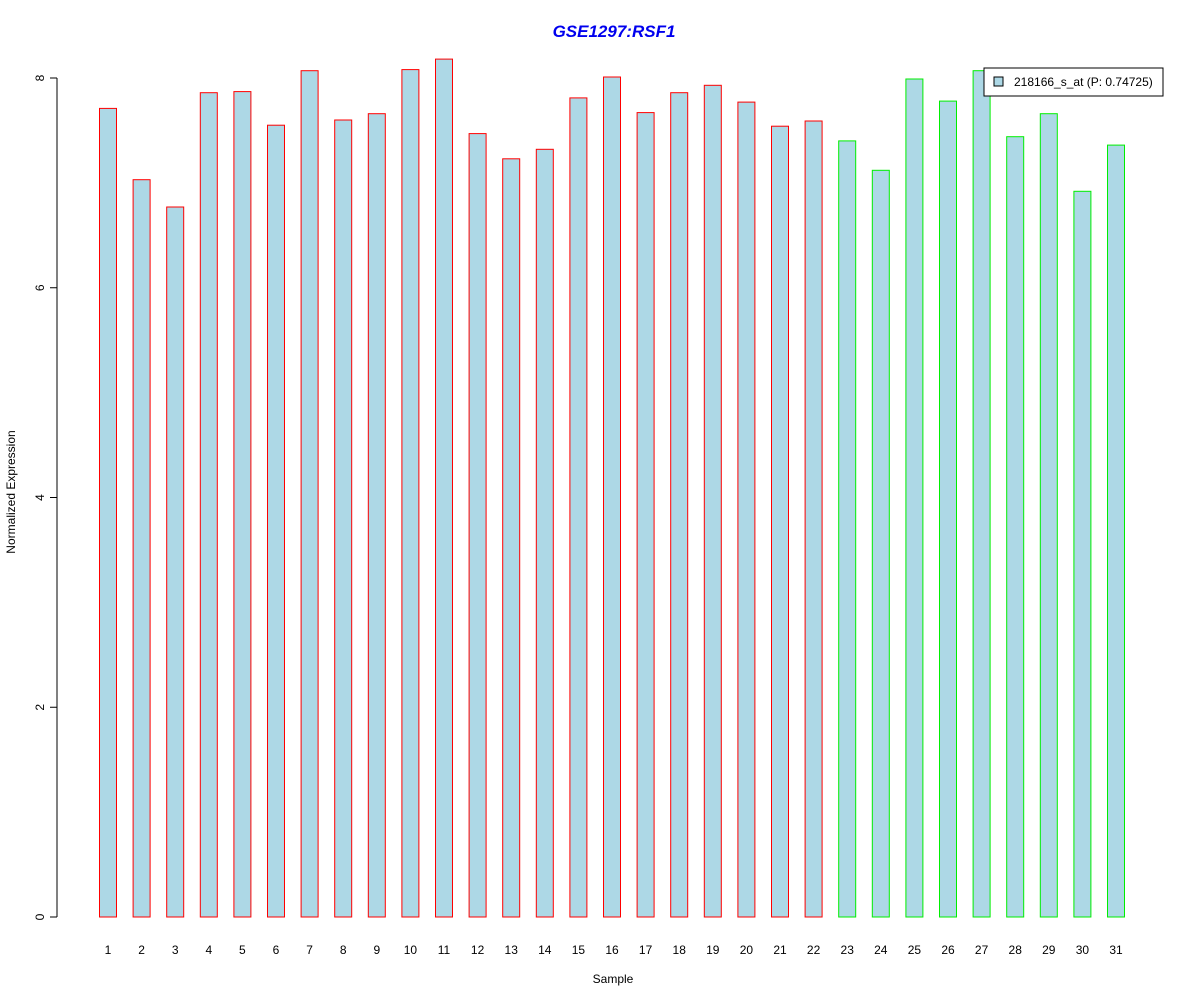 The height and width of the screenshot is (1000, 1200). What do you see at coordinates (276, 950) in the screenshot?
I see `x-tick-label: 6` at bounding box center [276, 950].